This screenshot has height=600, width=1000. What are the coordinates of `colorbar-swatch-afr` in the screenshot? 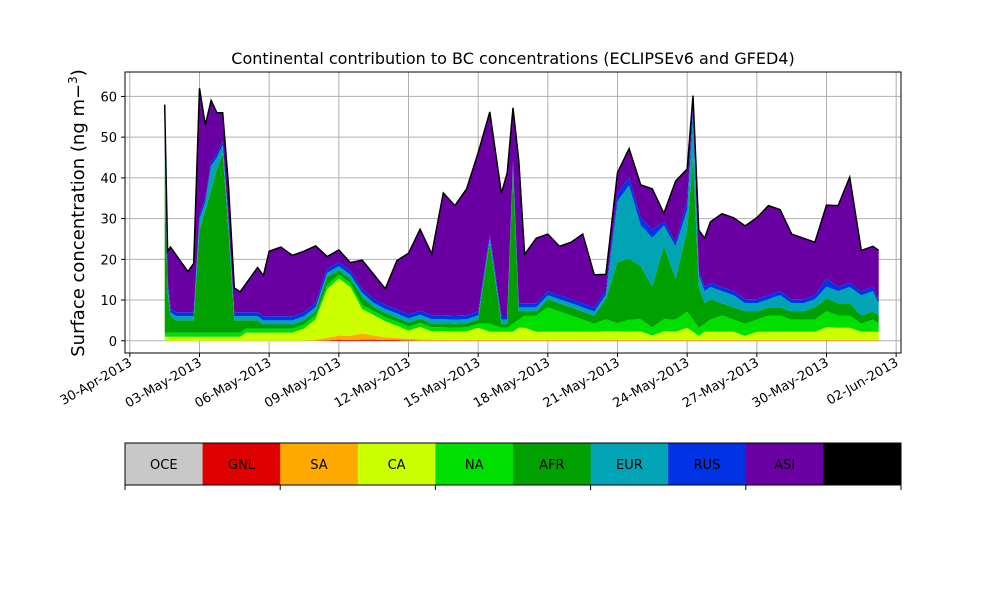 It's located at (552, 464).